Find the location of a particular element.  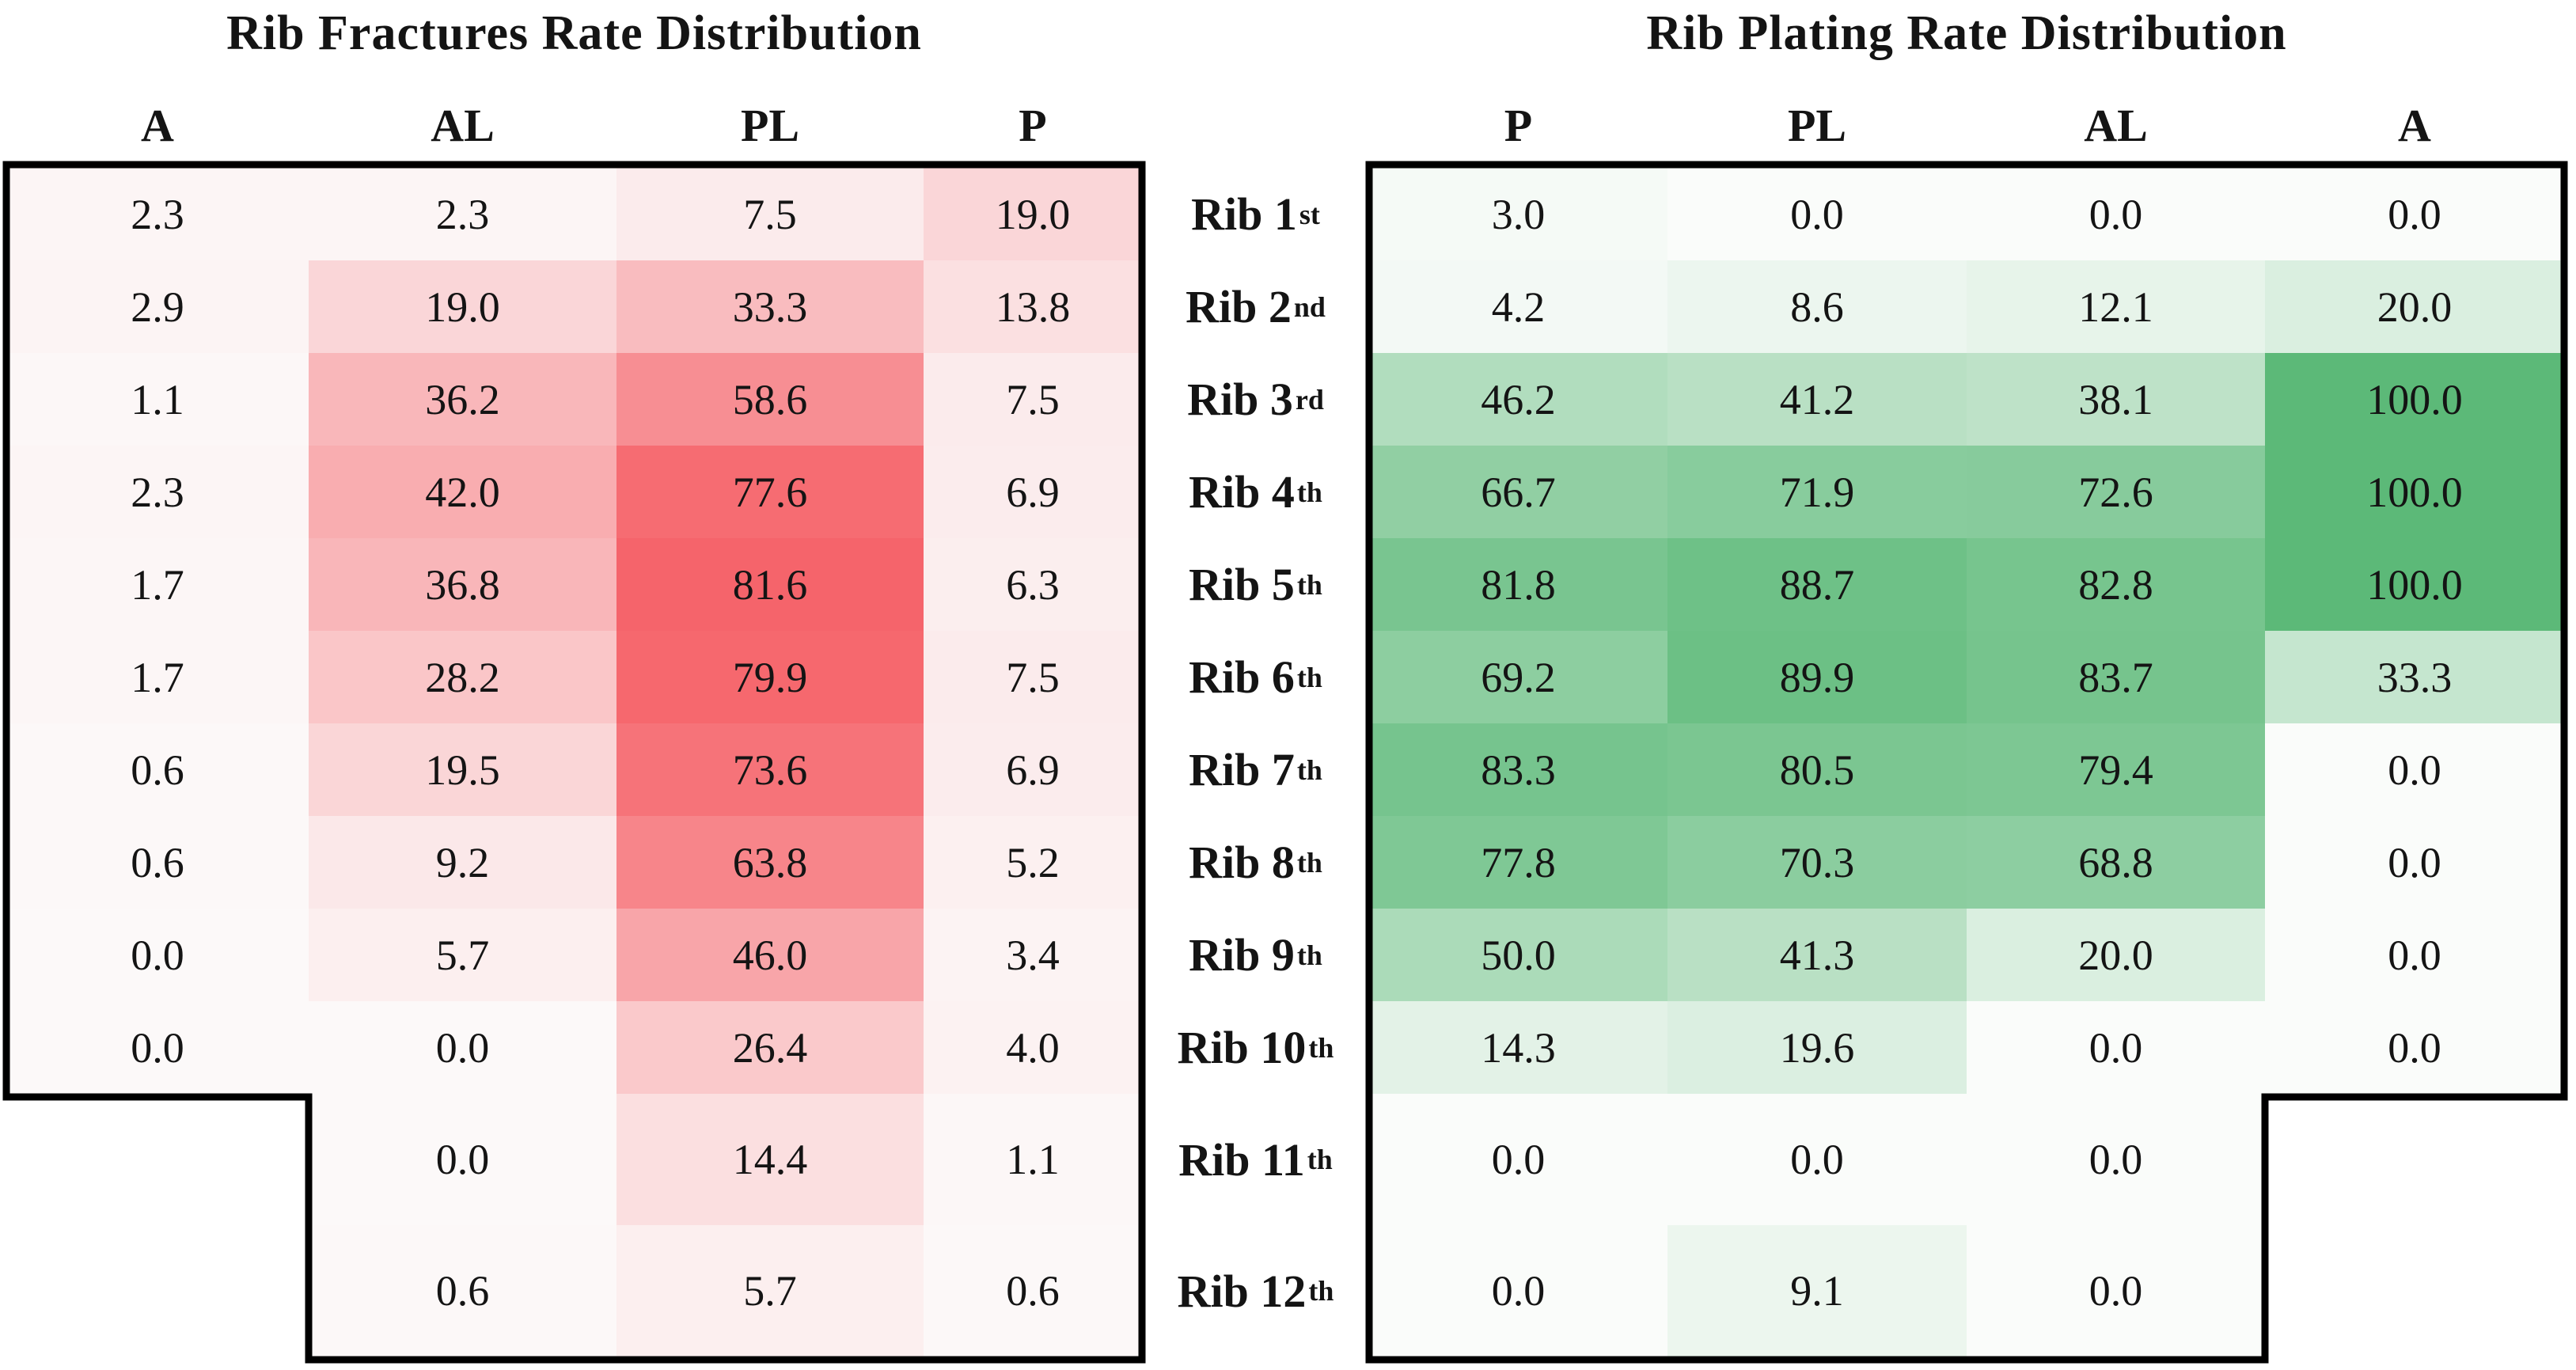

heatmap-cell: 19.5 is located at coordinates (462, 769).